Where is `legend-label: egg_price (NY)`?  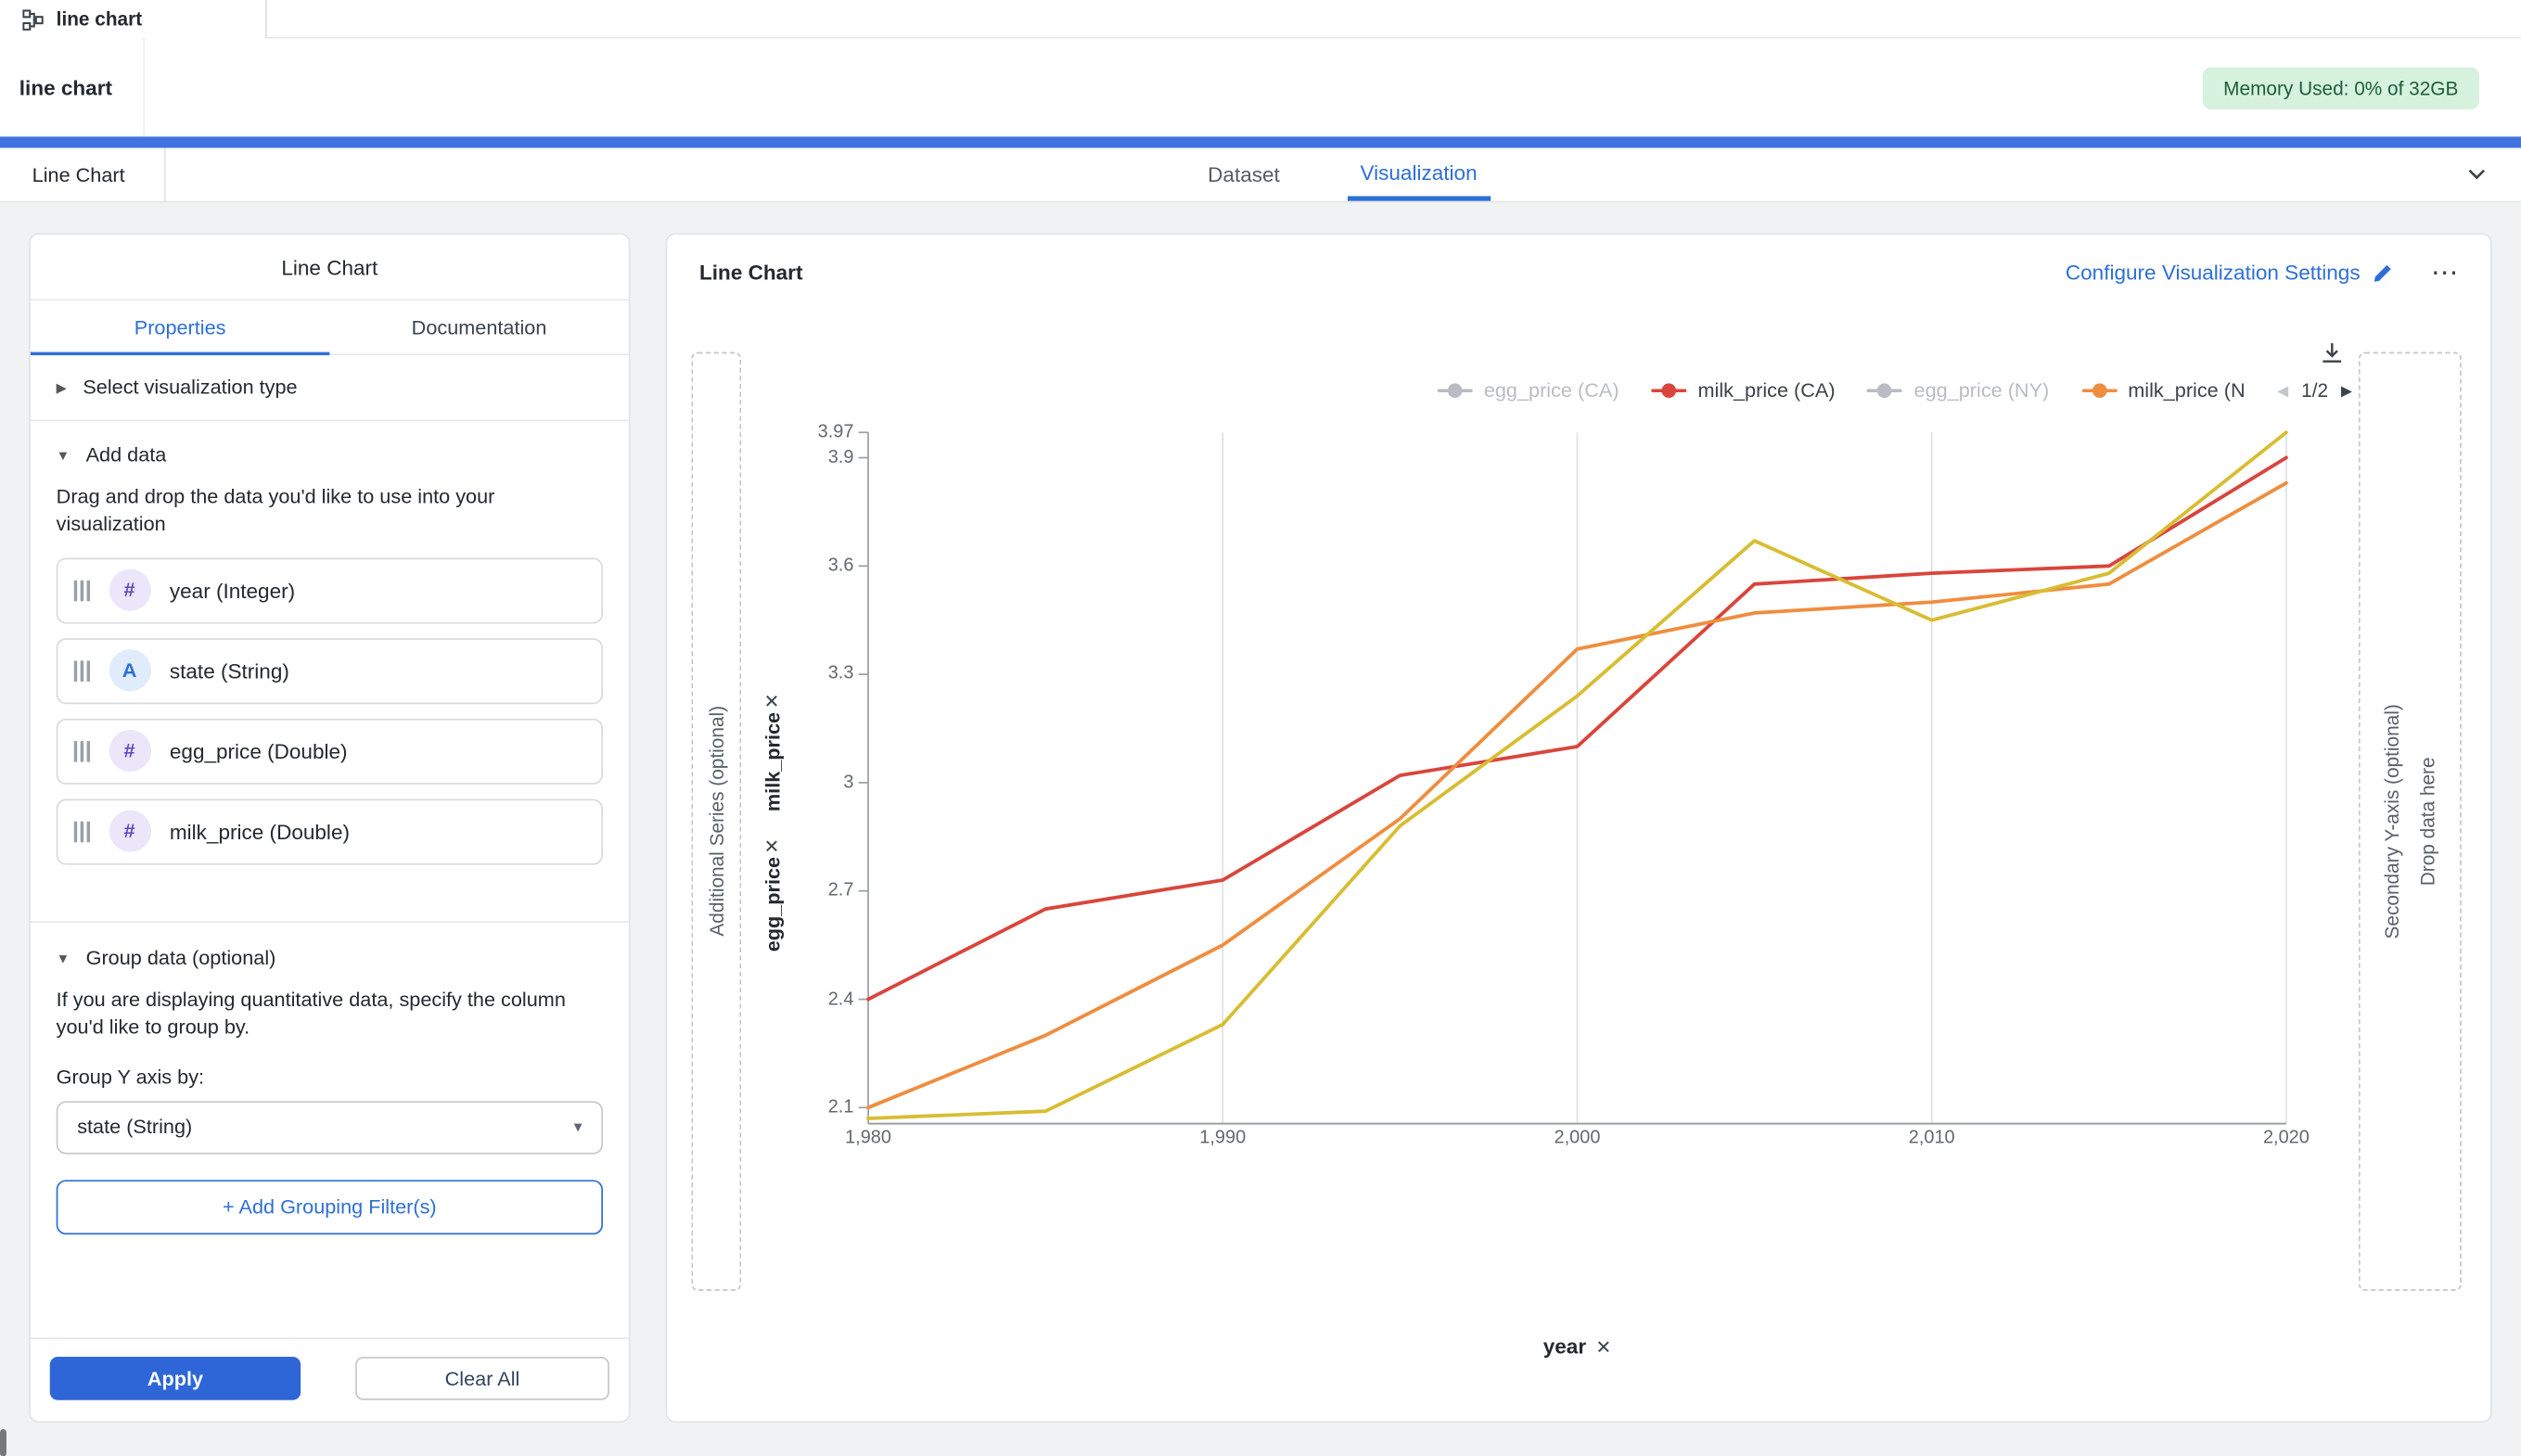 legend-label: egg_price (NY) is located at coordinates (1982, 390).